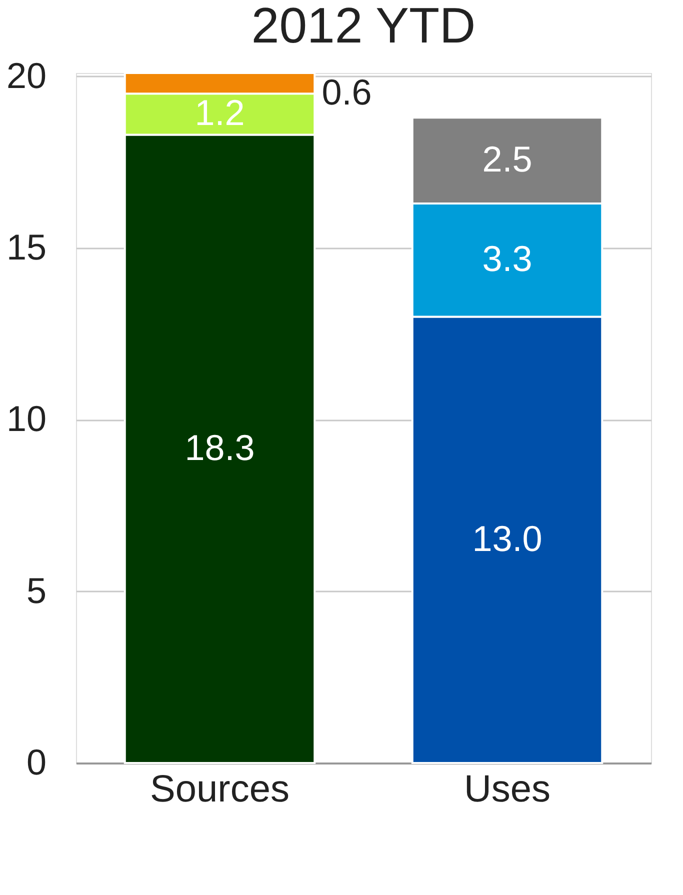  I want to click on y-tick-label: 0, so click(36, 762).